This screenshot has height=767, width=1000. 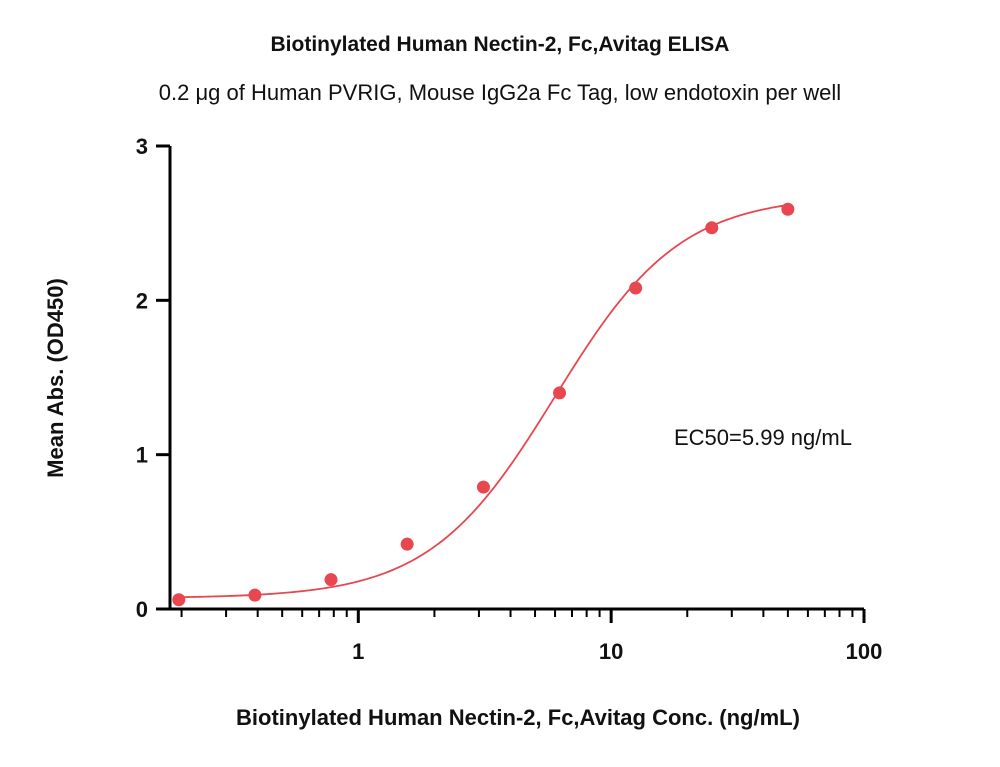 I want to click on y-axis-title: Mean Abs. (OD450), so click(x=55, y=378).